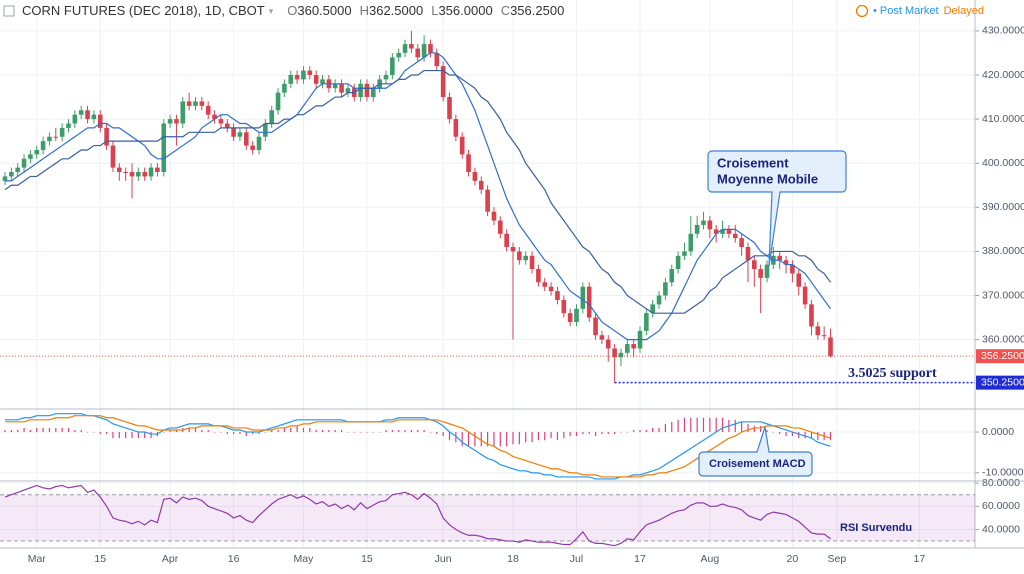  Describe the element at coordinates (909, 11) in the screenshot. I see `post-market: Post Market` at that location.